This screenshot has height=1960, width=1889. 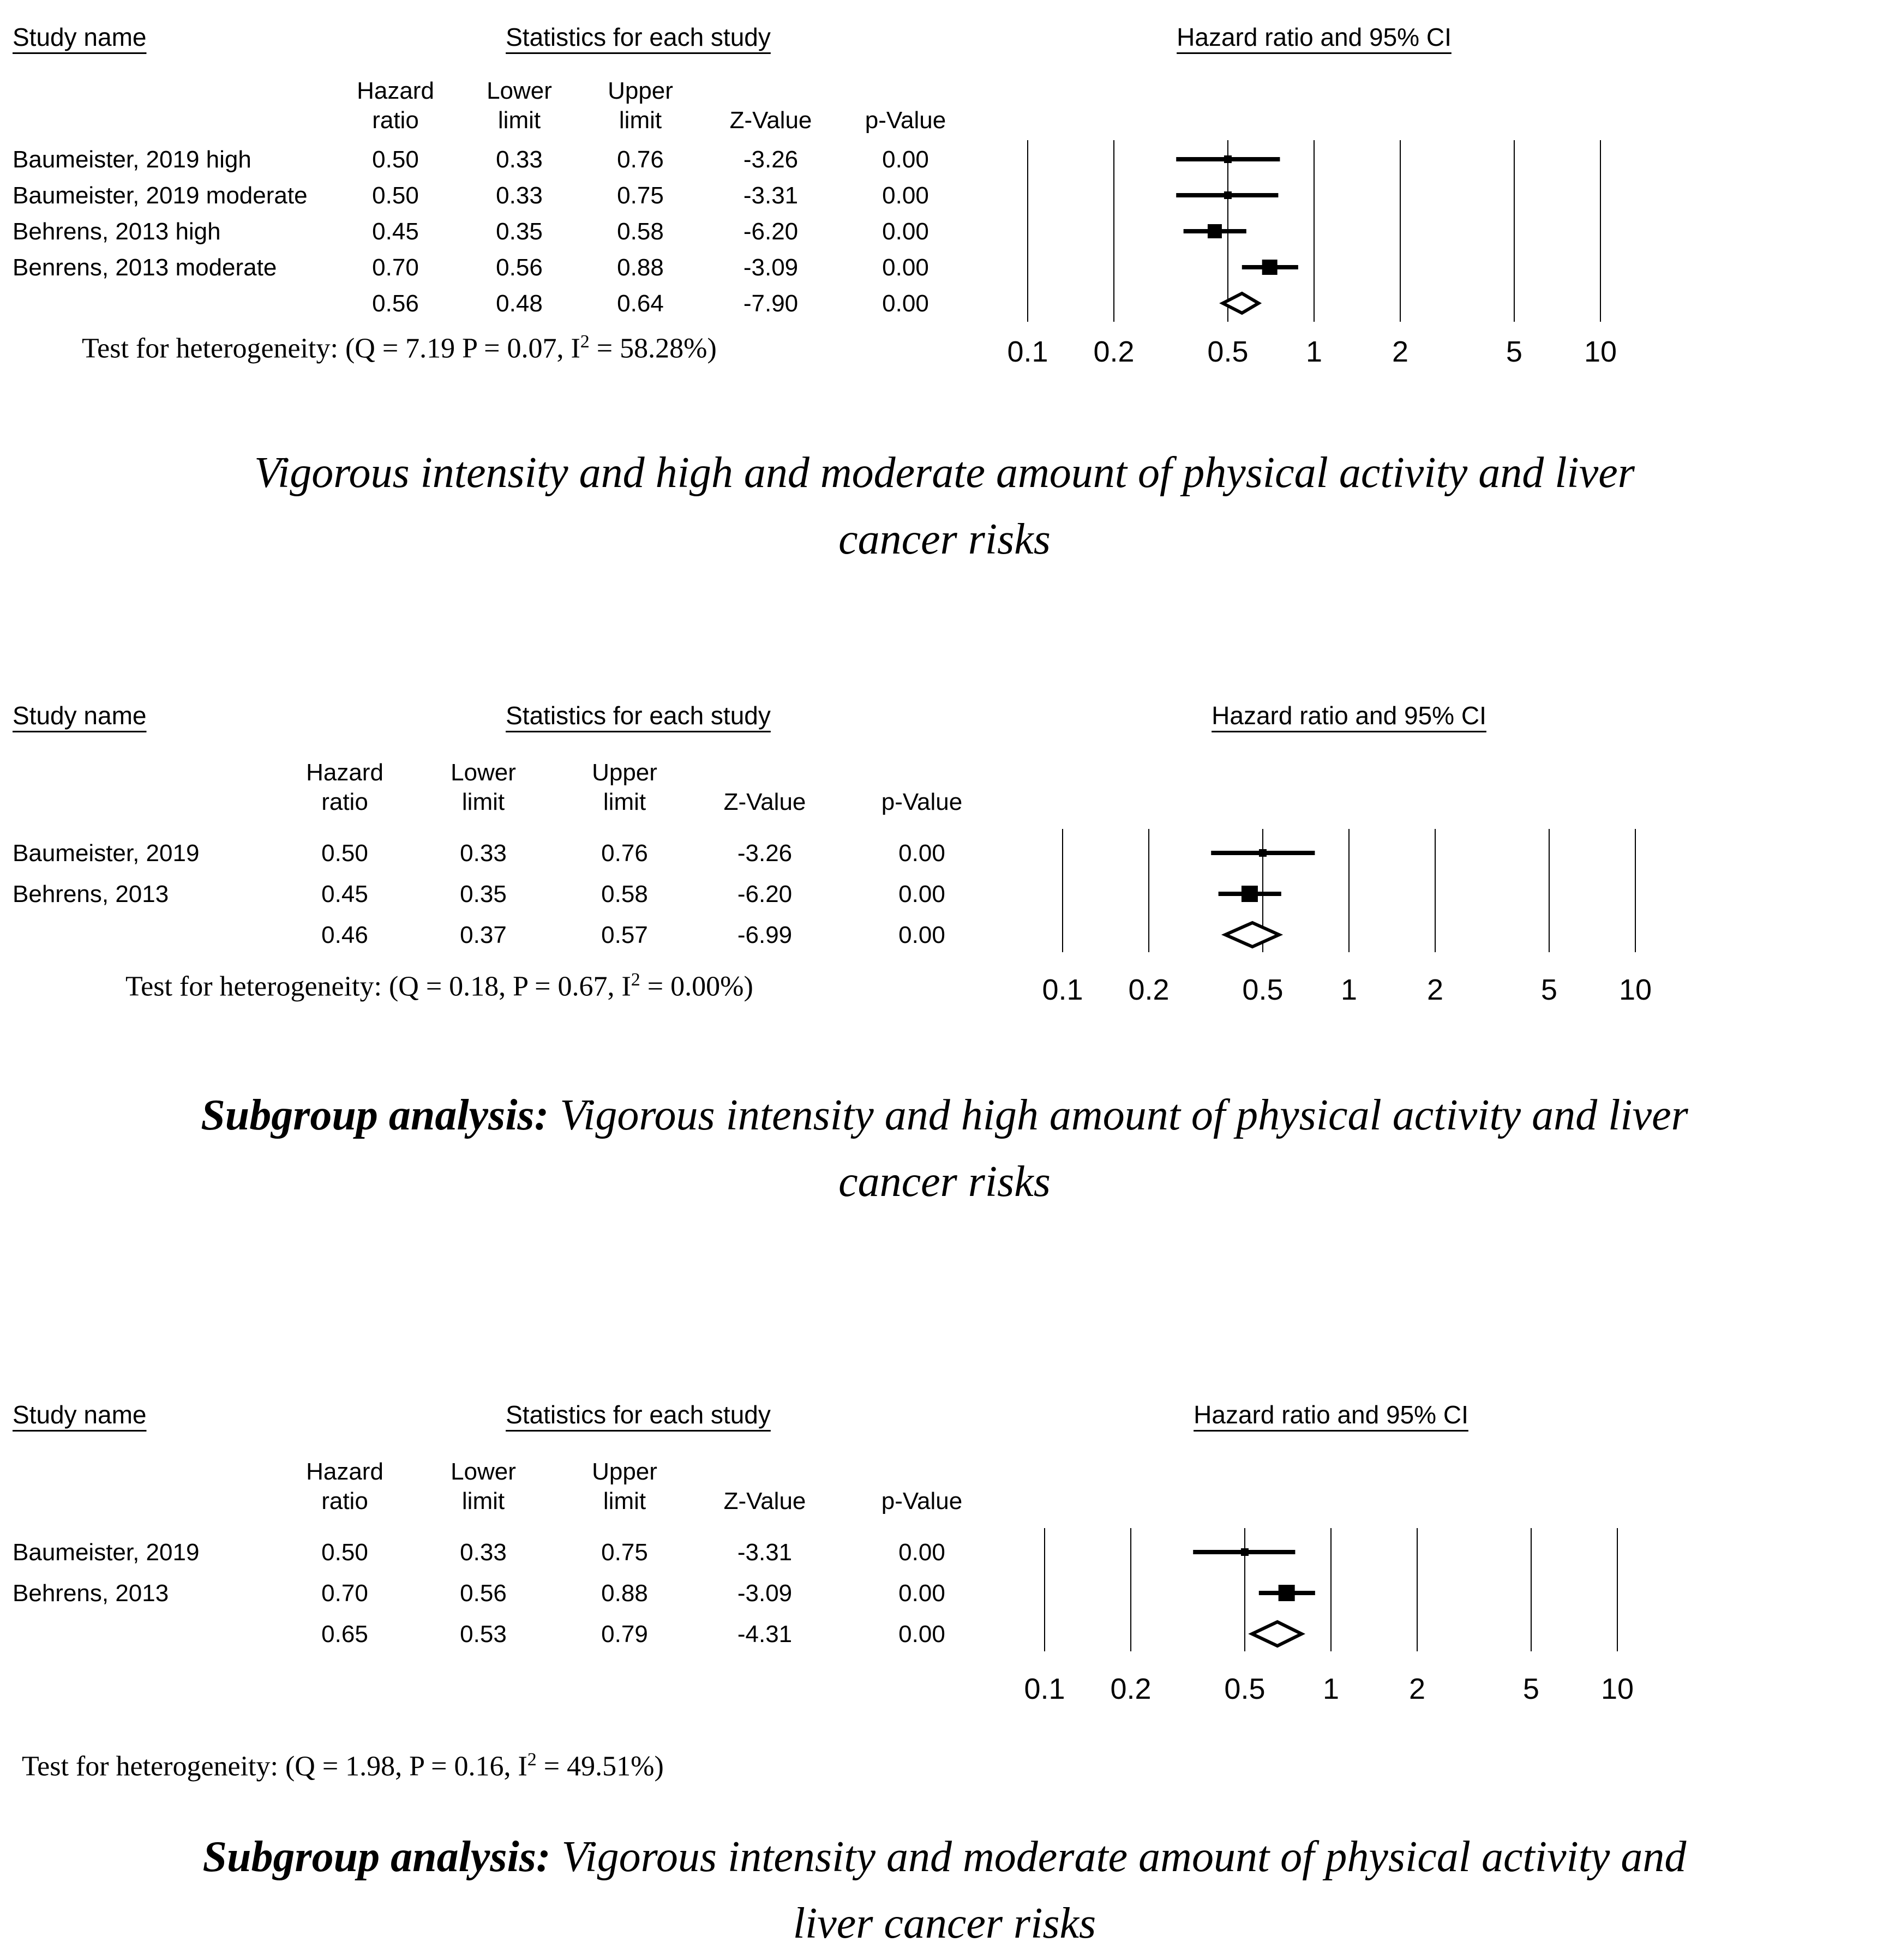 What do you see at coordinates (765, 894) in the screenshot?
I see `cell-z: -6.20` at bounding box center [765, 894].